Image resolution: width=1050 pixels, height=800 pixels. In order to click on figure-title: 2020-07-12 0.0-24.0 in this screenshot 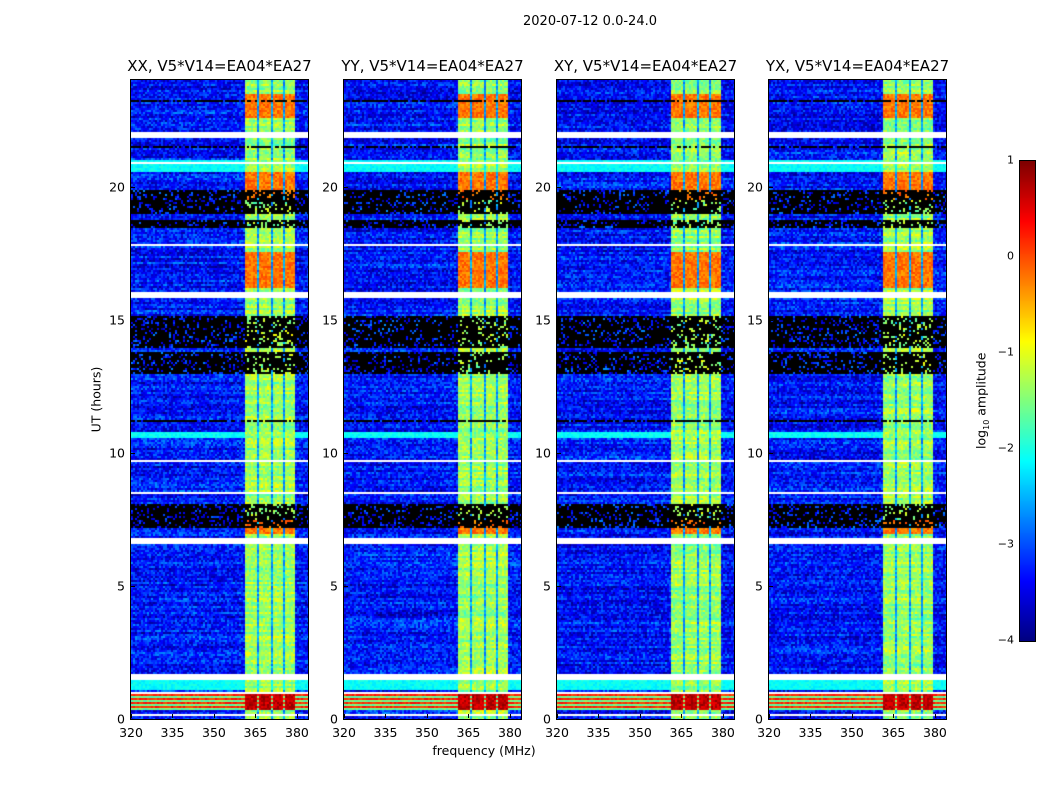, I will do `click(590, 21)`.